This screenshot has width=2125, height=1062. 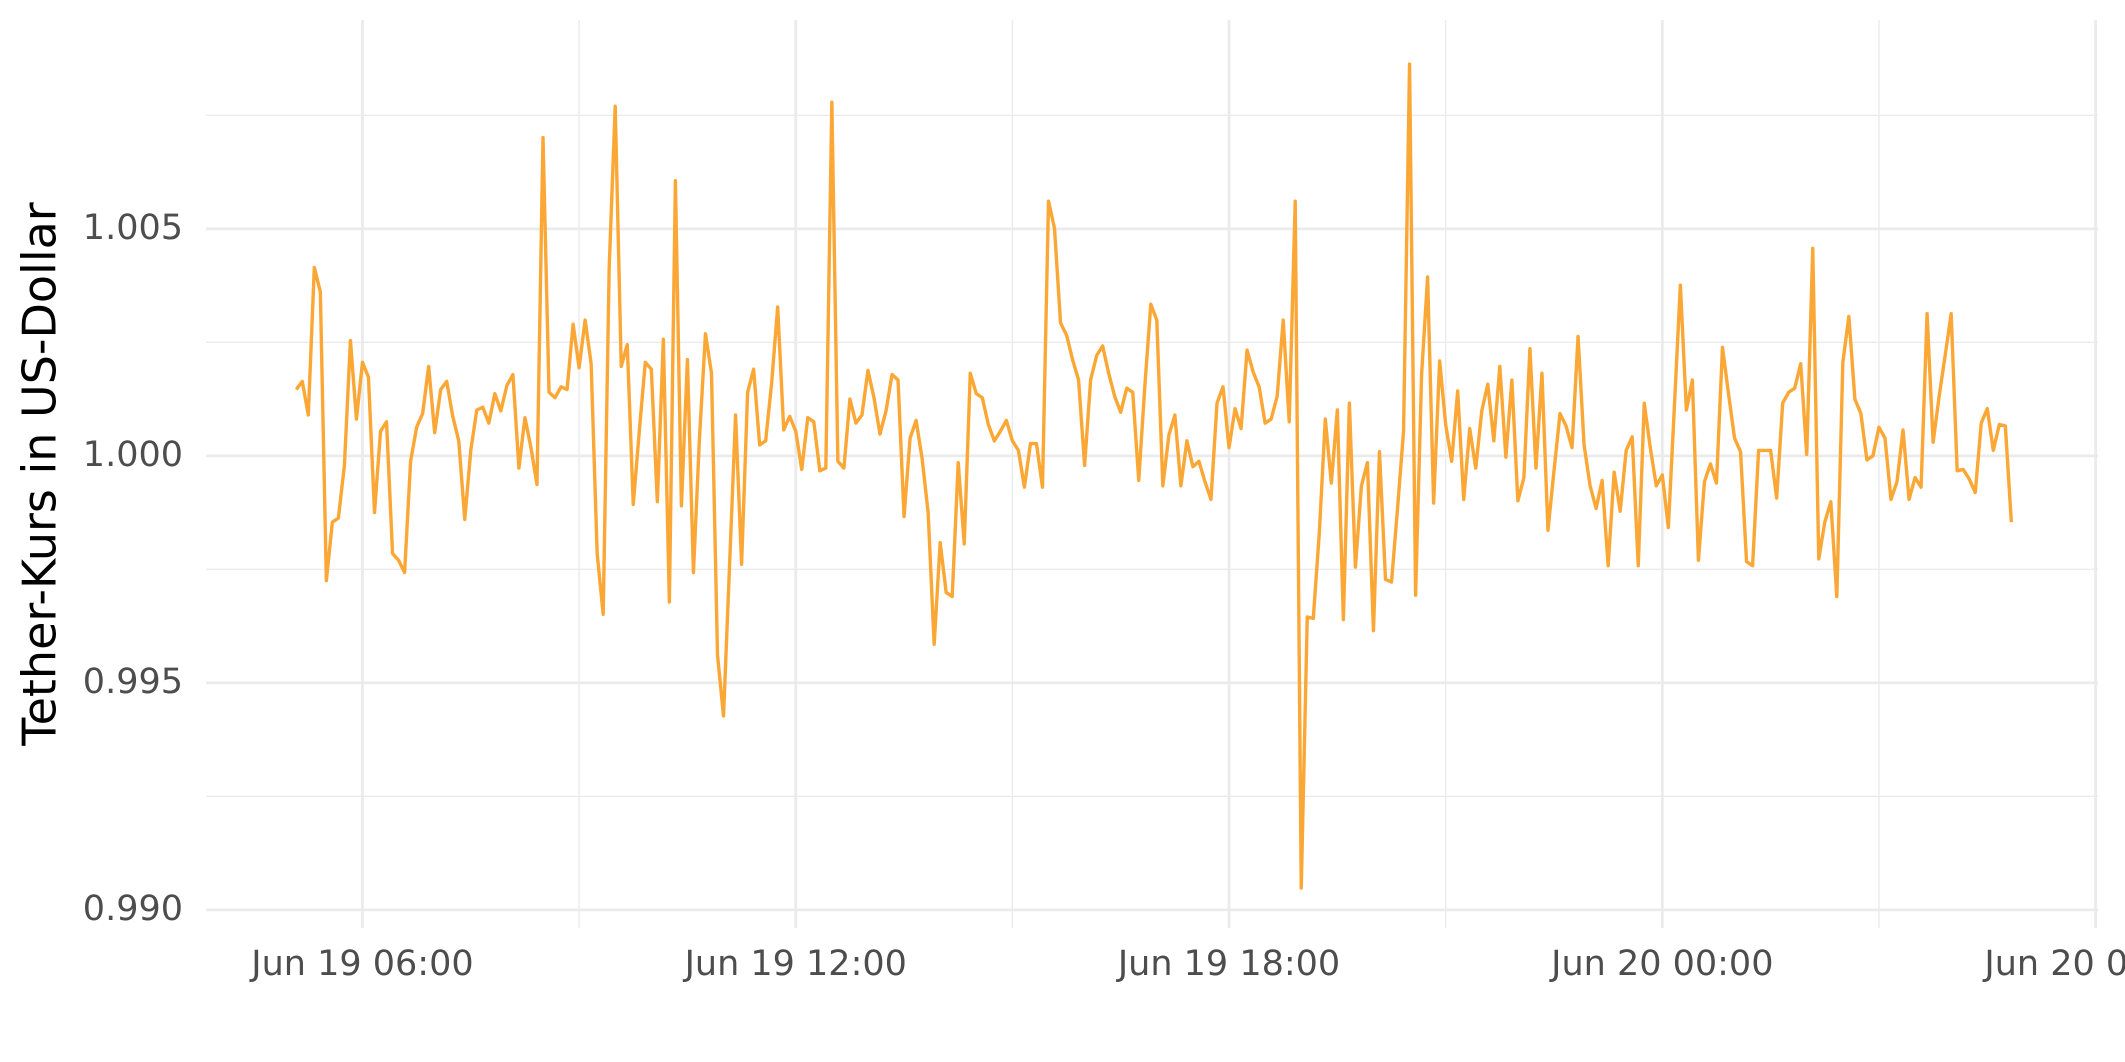 What do you see at coordinates (133, 455) in the screenshot?
I see `y-tick-label: 1.000` at bounding box center [133, 455].